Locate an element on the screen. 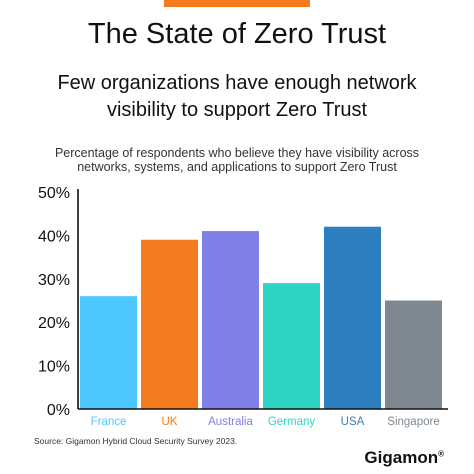 The image size is (474, 474). x-tick-label: UK is located at coordinates (170, 422).